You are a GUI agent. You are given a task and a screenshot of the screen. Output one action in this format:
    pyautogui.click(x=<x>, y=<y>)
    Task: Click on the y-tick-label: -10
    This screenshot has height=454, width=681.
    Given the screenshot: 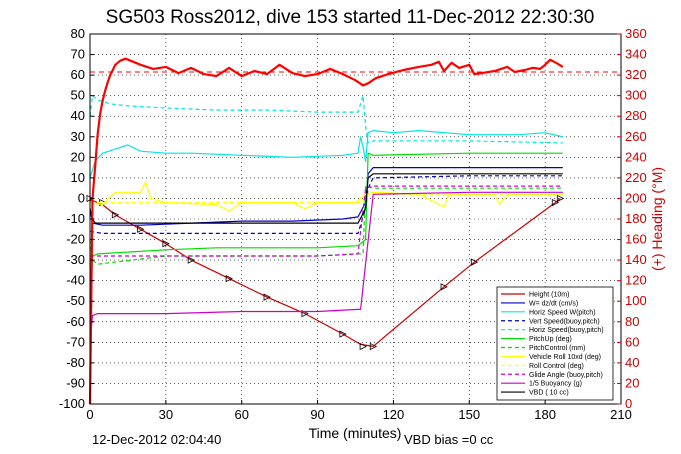 What is the action you would take?
    pyautogui.click(x=75, y=218)
    